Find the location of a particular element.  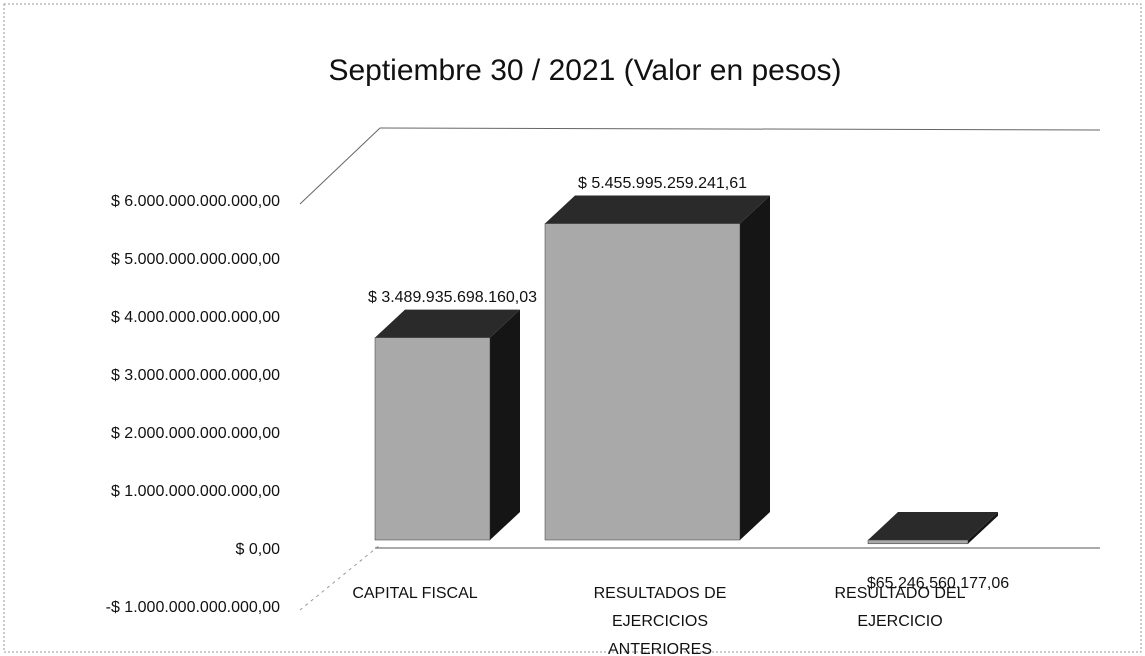

x-tick-label: RESULTADOS DE EJERCICIOS ANTERIORES is located at coordinates (660, 620).